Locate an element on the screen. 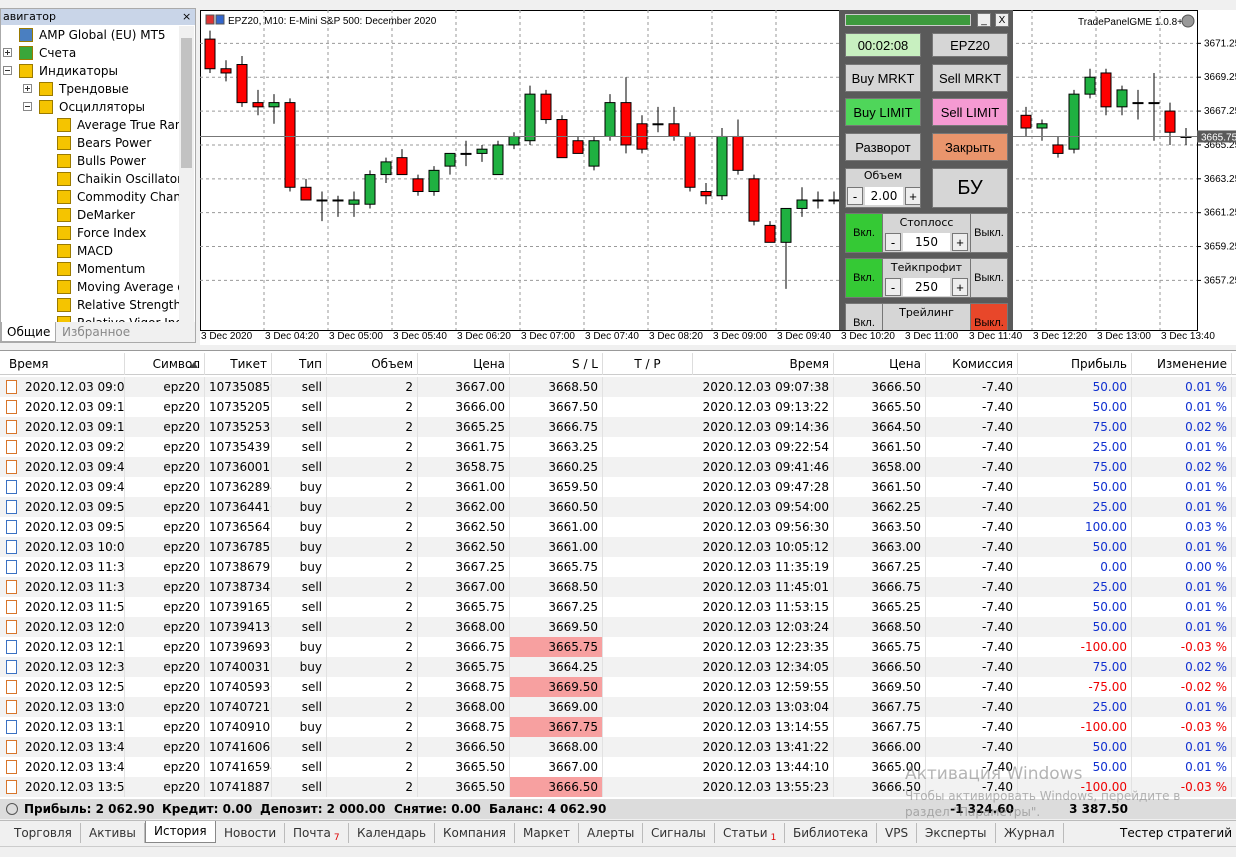  column-header: Прибыль is located at coordinates (1075, 364).